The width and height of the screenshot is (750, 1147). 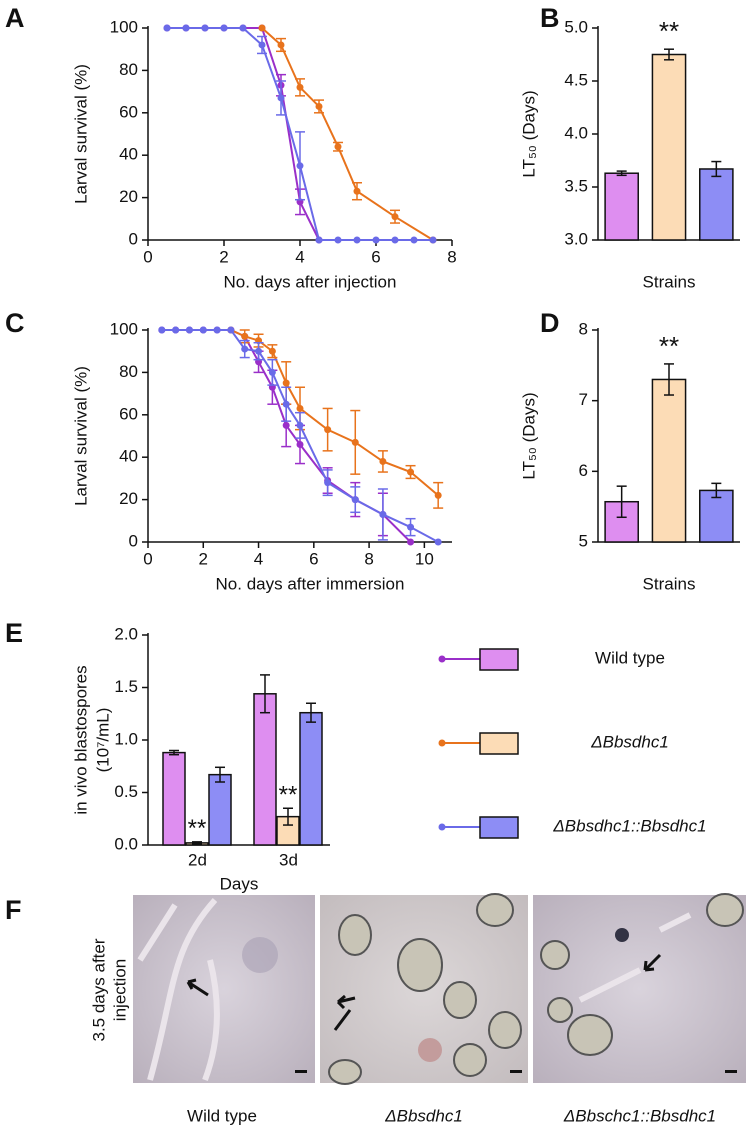 What do you see at coordinates (576, 79) in the screenshot?
I see `y-tick-label: 4.5` at bounding box center [576, 79].